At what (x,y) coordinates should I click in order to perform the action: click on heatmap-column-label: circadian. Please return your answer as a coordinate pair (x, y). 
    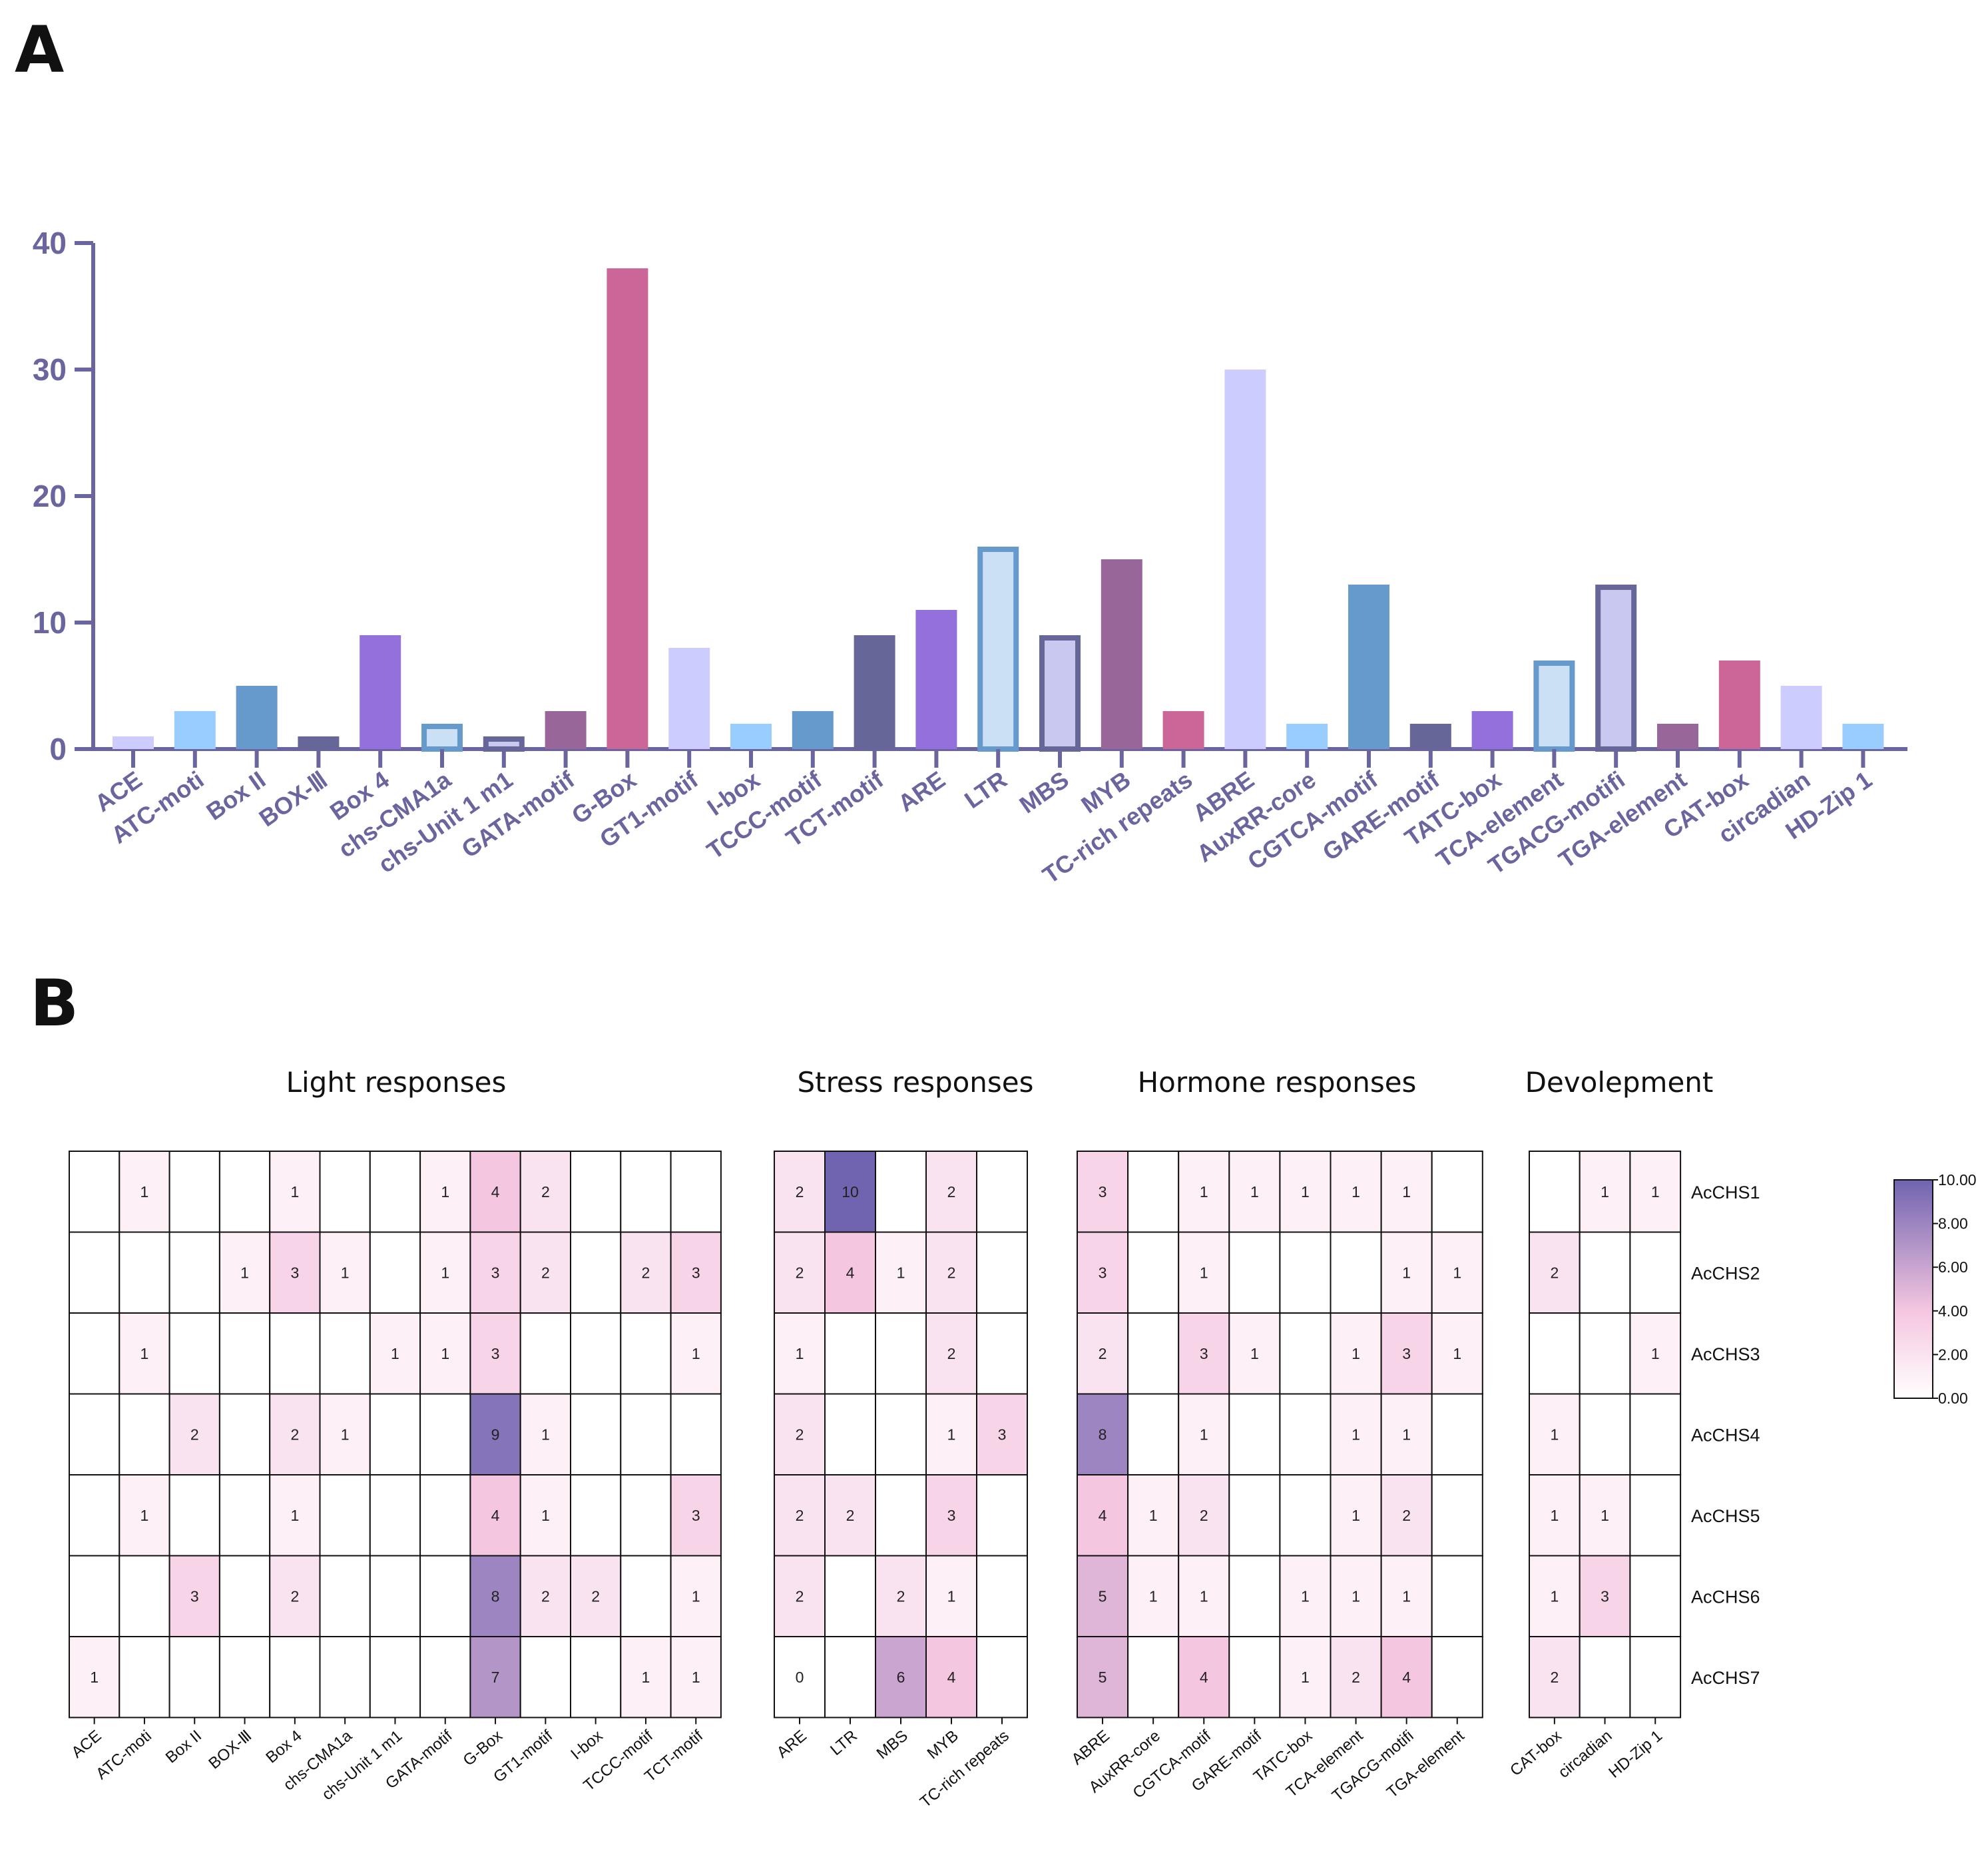
    Looking at the image, I should click on (1585, 1754).